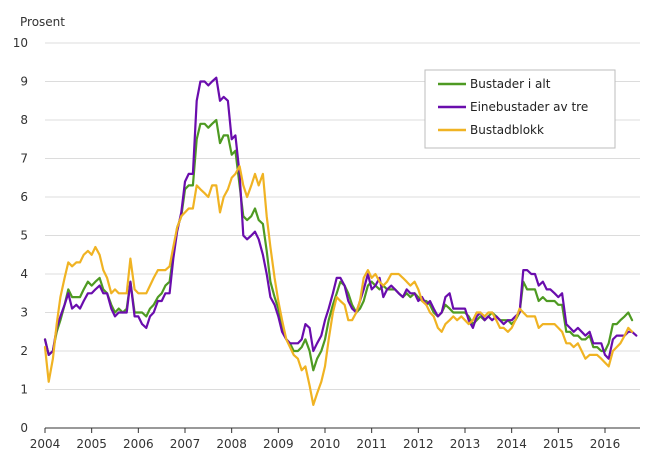 Image resolution: width=672 pixels, height=471 pixels. What do you see at coordinates (45, 444) in the screenshot?
I see `x-tick-label: 2004` at bounding box center [45, 444].